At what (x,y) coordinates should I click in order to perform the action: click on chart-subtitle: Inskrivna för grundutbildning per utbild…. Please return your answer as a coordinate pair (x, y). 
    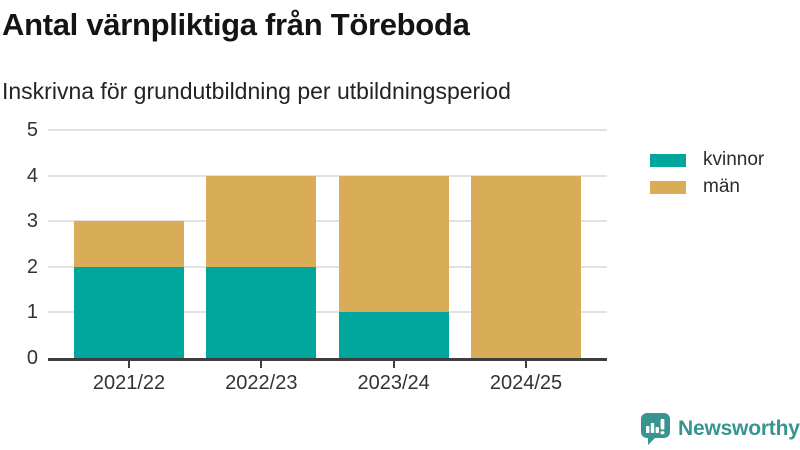
    Looking at the image, I should click on (256, 91).